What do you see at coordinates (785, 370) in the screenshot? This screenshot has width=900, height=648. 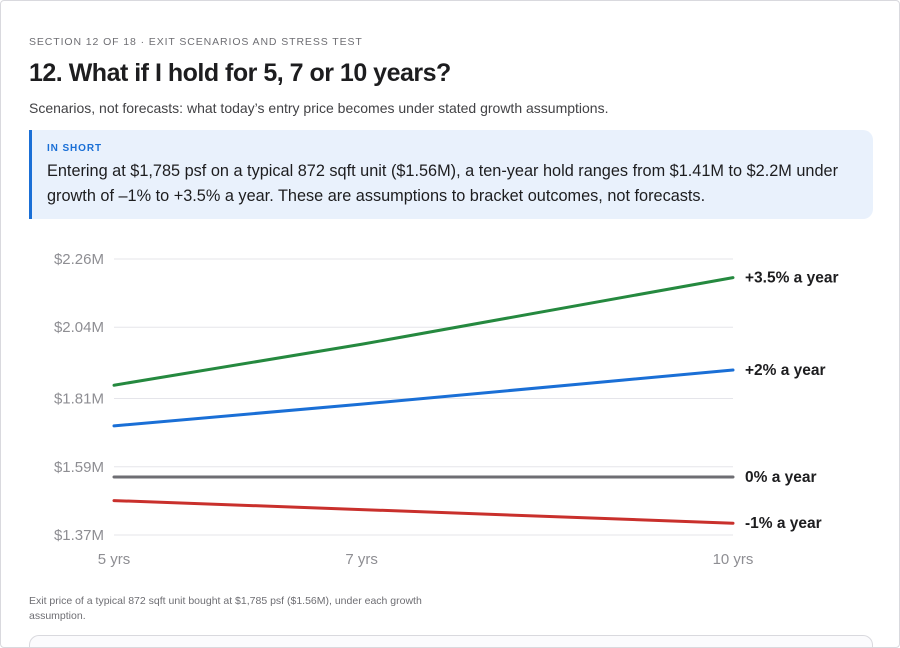 I see `series-end-label: +2% a year` at bounding box center [785, 370].